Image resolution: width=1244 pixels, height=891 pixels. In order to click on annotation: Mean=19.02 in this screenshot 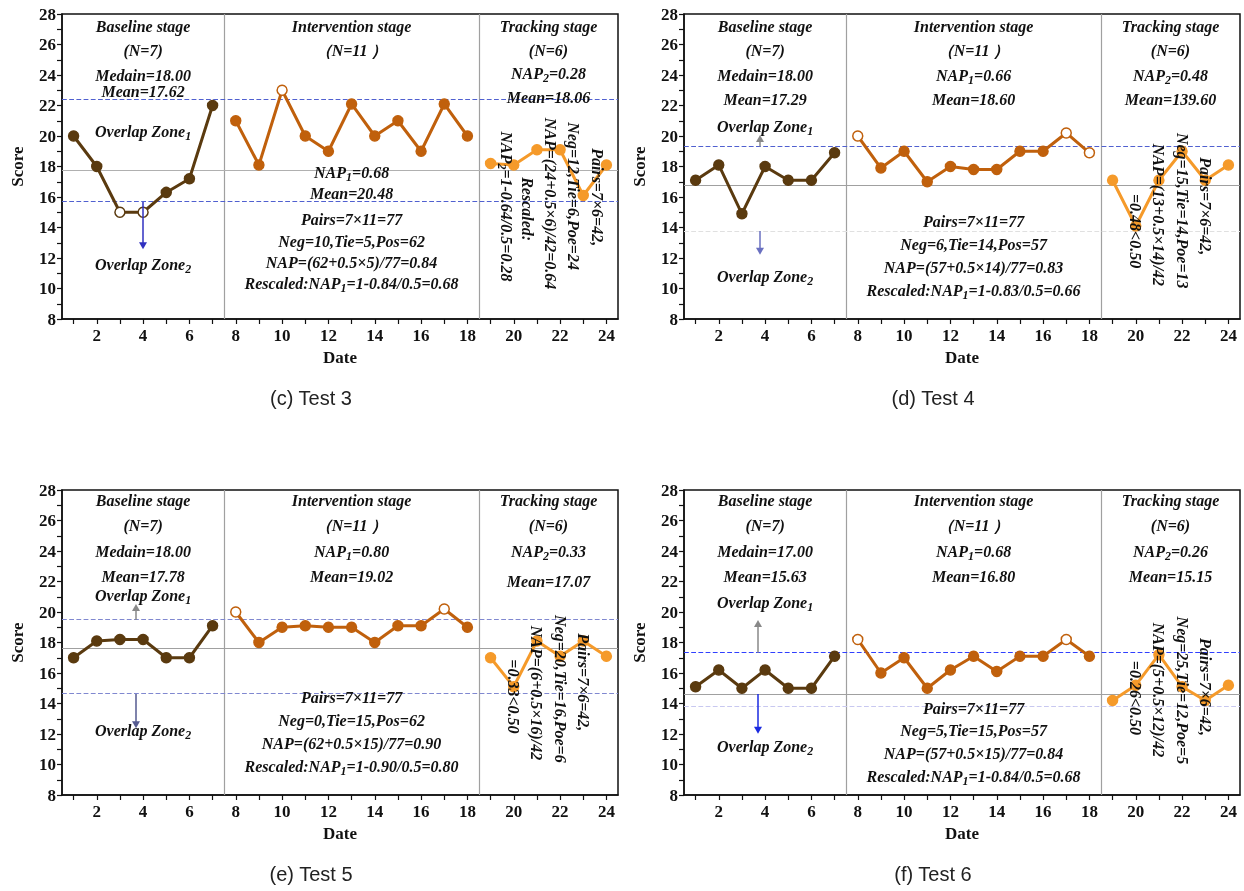, I will do `click(351, 577)`.